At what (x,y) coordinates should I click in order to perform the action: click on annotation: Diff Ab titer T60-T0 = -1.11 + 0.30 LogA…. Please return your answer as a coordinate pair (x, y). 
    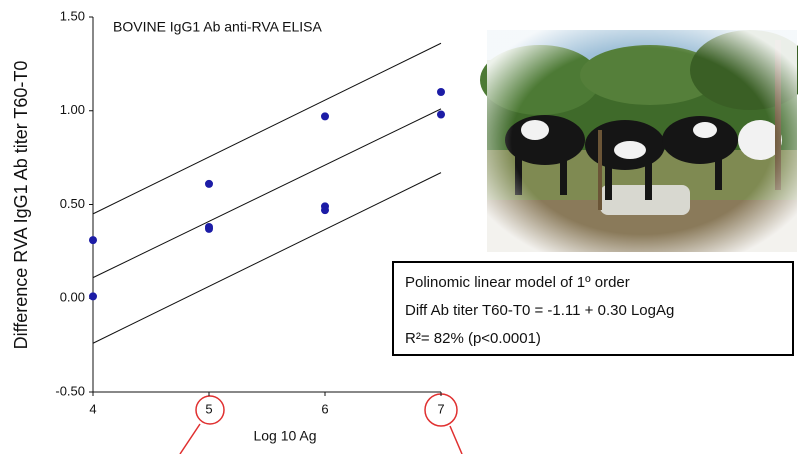
    Looking at the image, I should click on (539, 310).